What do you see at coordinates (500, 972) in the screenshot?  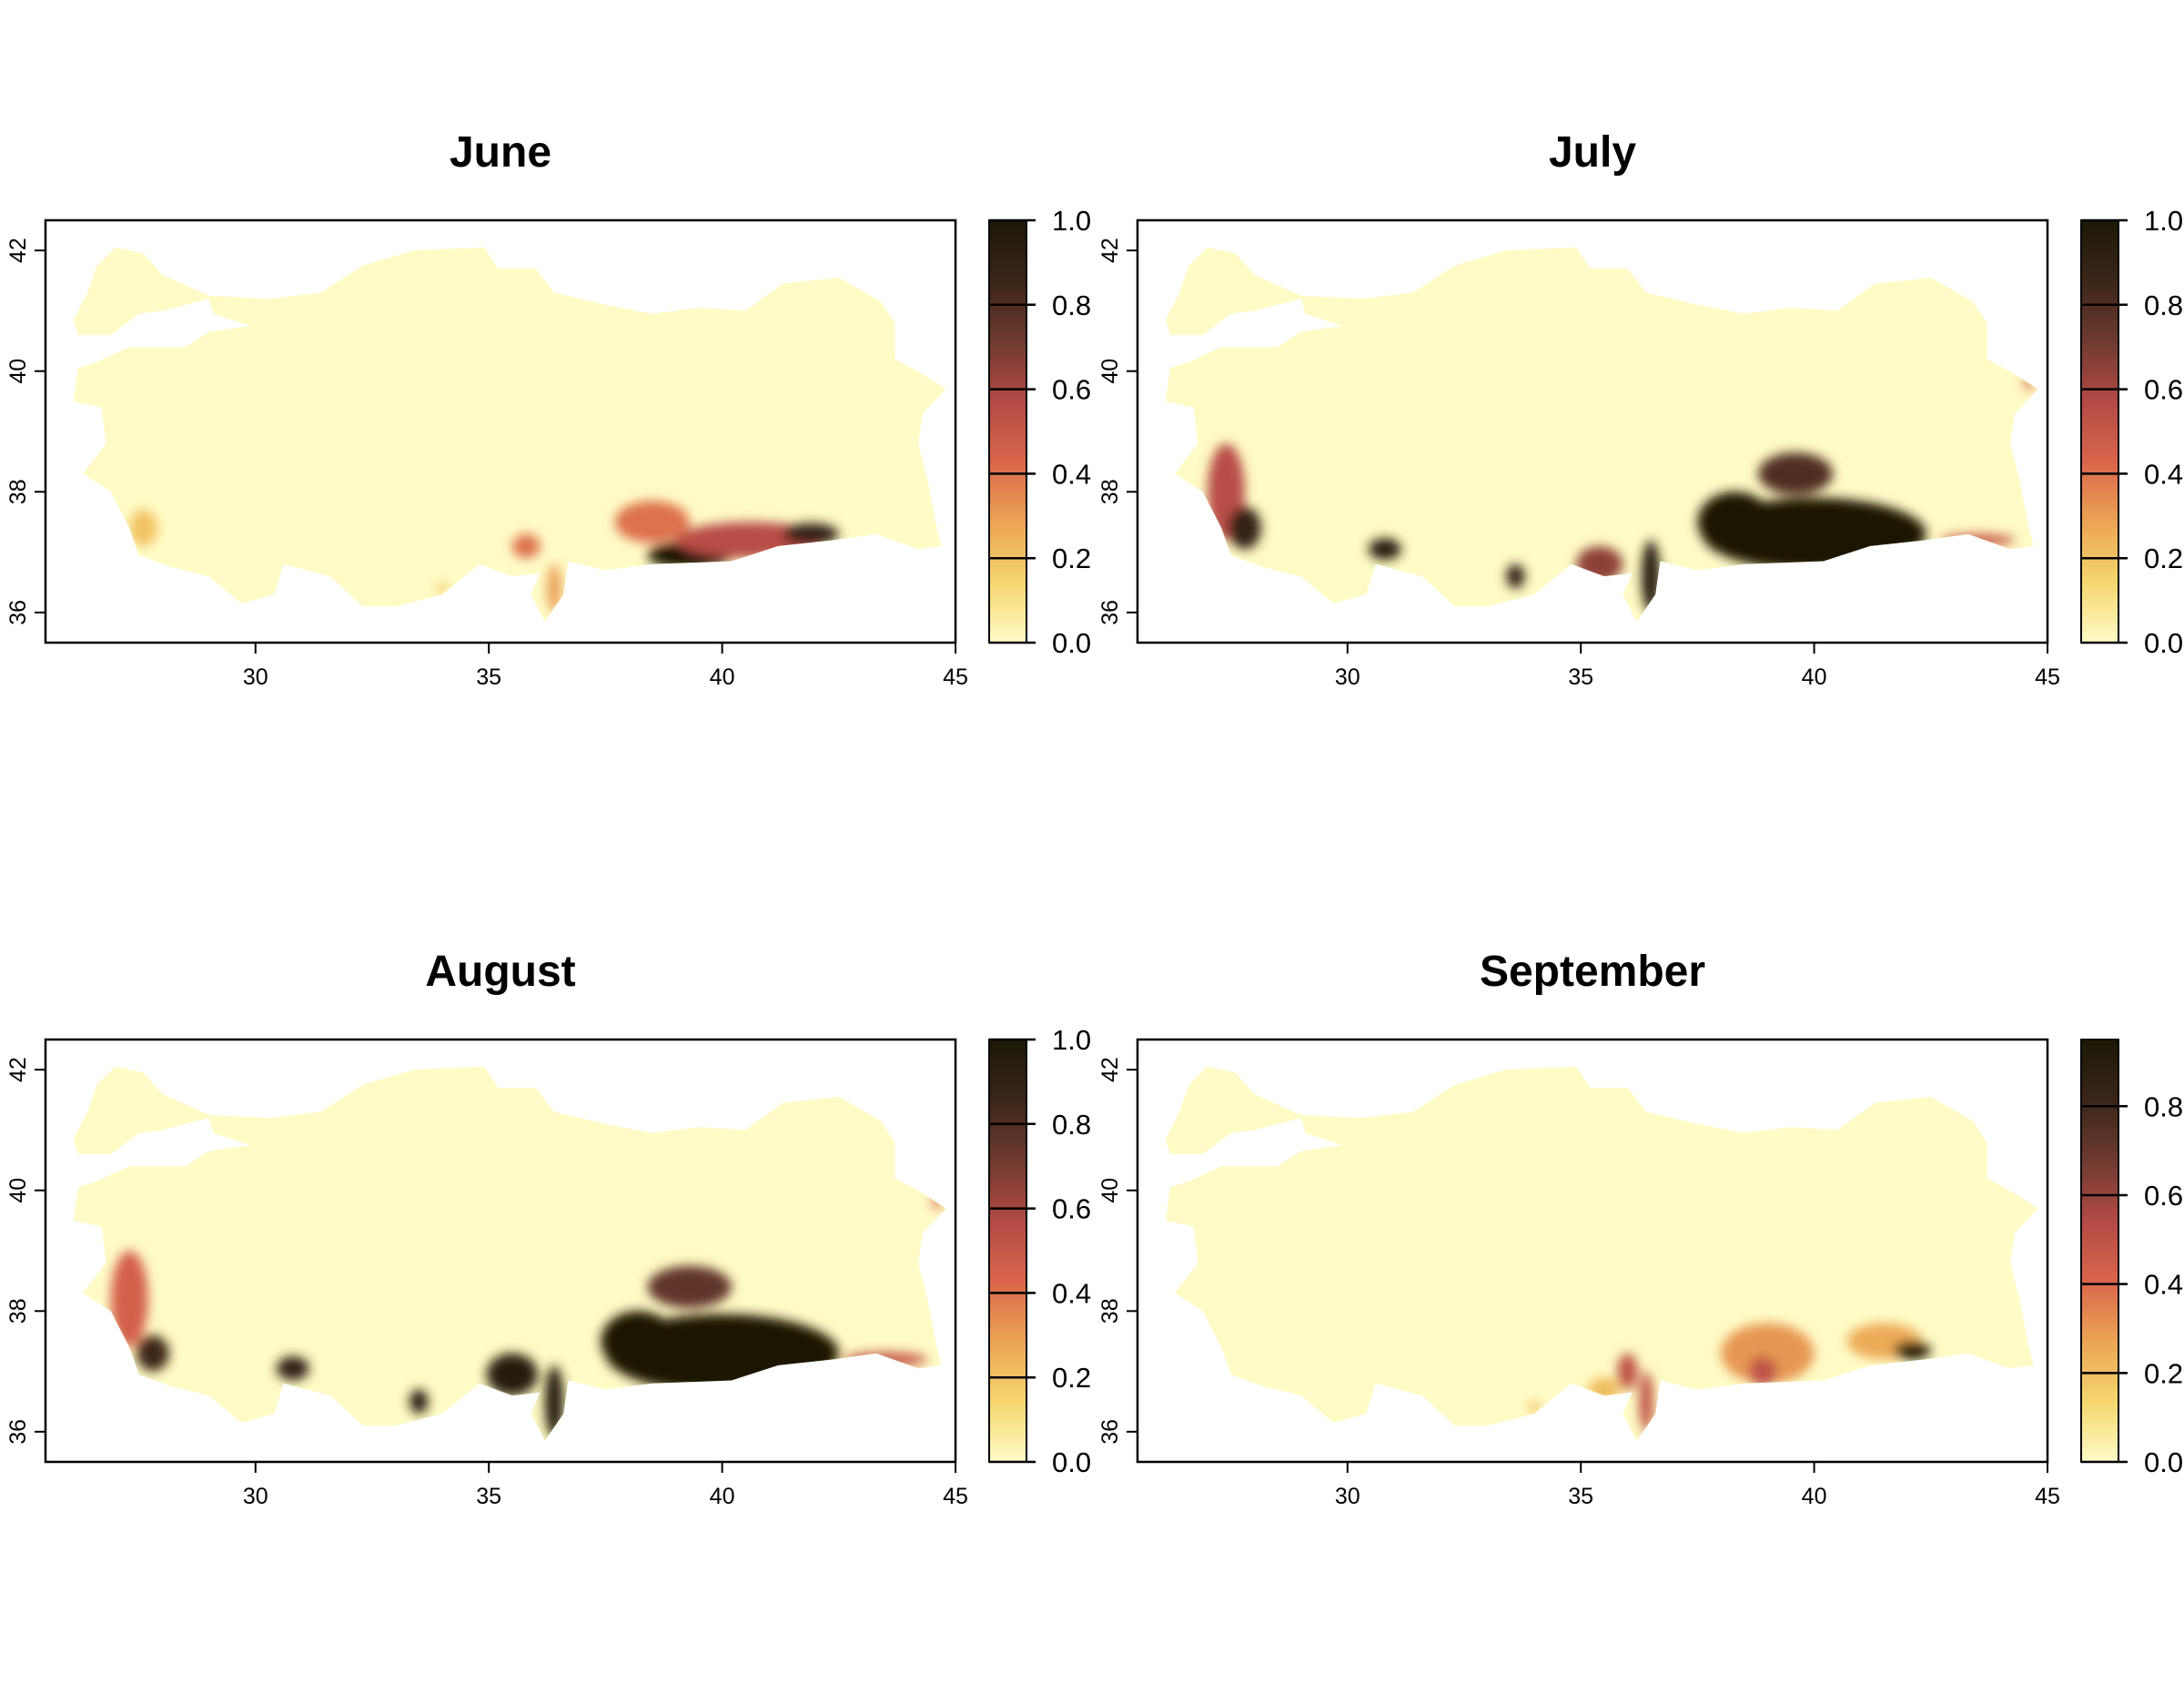 I see `panel-title: August` at bounding box center [500, 972].